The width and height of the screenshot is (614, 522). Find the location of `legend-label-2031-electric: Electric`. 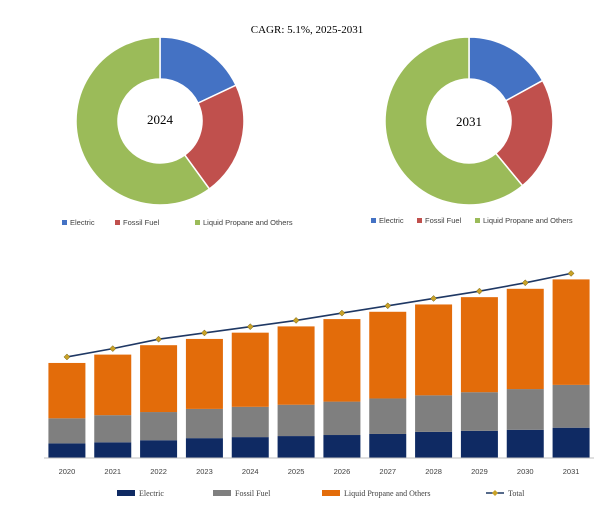

legend-label-2031-electric: Electric is located at coordinates (391, 220).